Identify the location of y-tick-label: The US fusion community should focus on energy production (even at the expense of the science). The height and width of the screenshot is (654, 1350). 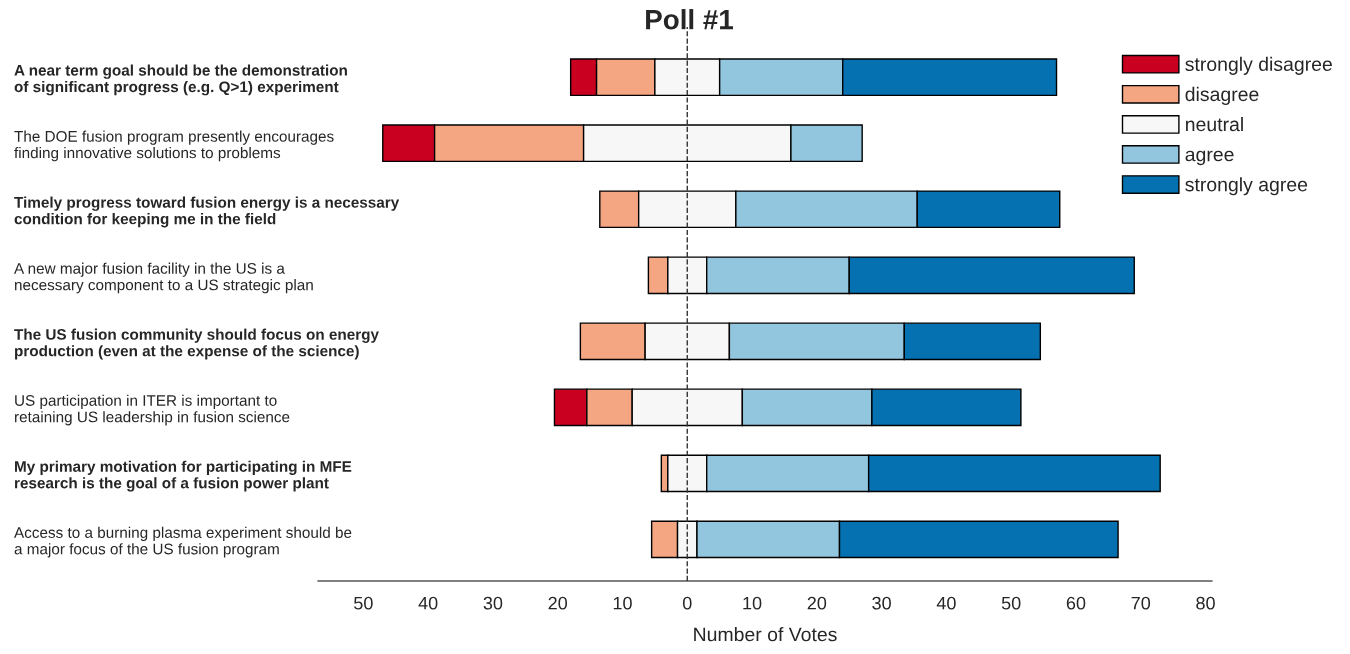
(196, 344).